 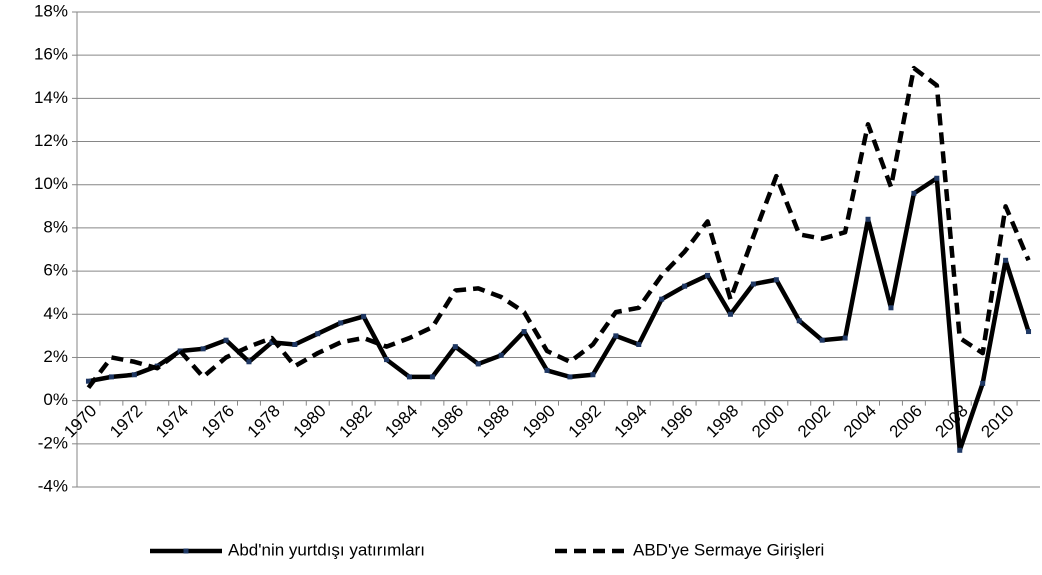 What do you see at coordinates (55, 226) in the screenshot?
I see `y-tick-label: 8%` at bounding box center [55, 226].